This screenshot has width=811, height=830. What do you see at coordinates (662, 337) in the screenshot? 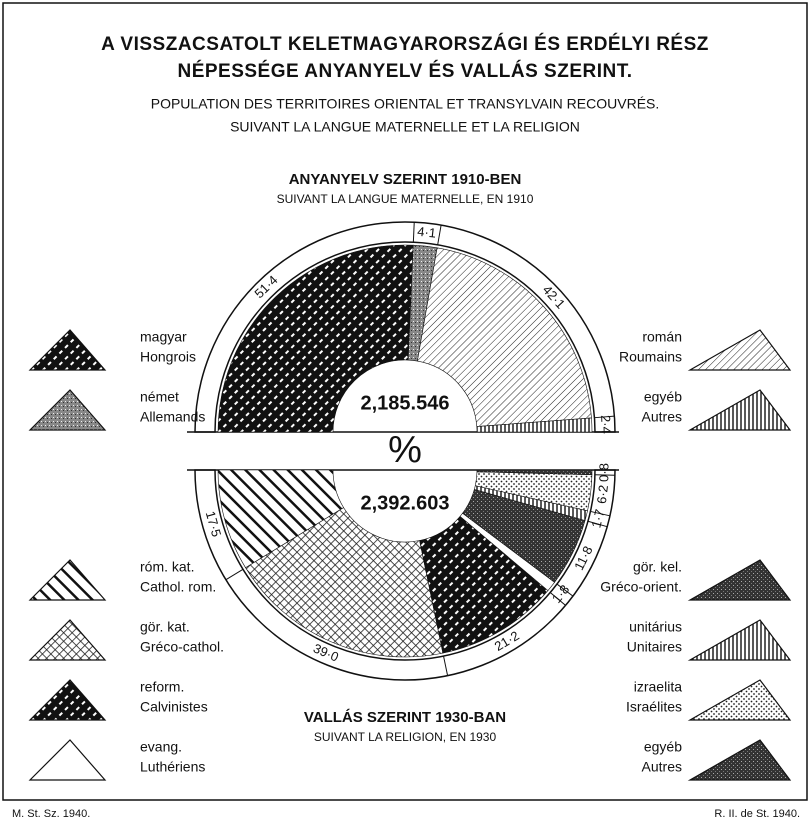
I see `legend-label: román` at bounding box center [662, 337].